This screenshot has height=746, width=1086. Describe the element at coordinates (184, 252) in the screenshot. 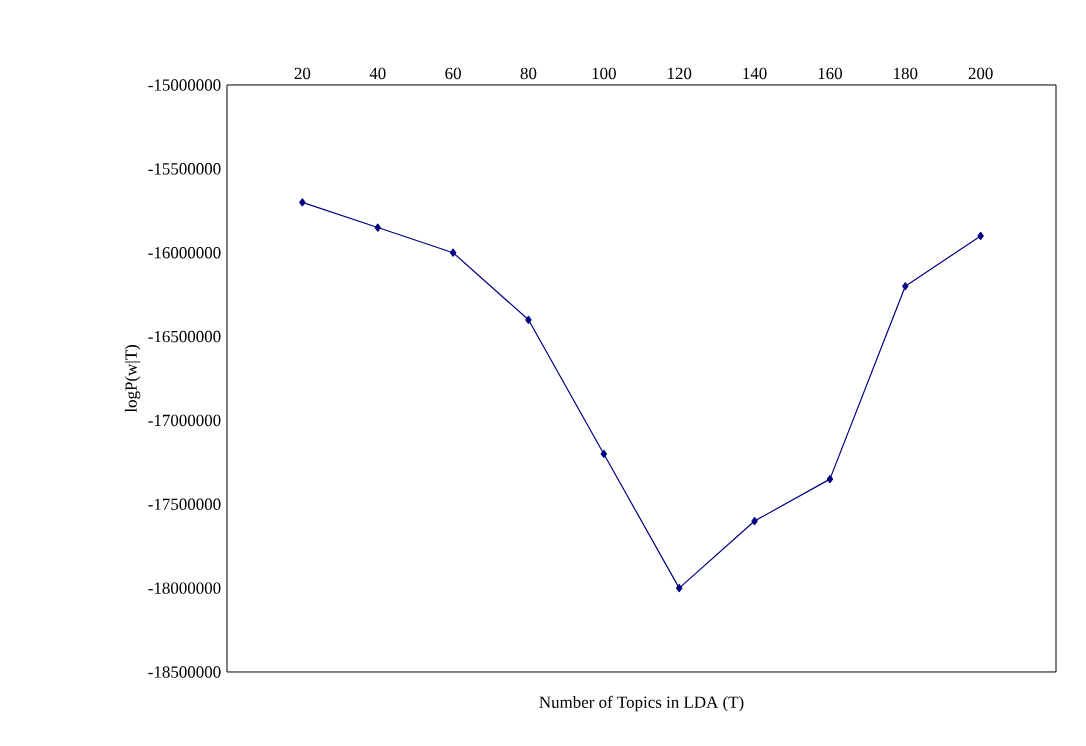

I see `y-tick-label: -16000000` at that location.